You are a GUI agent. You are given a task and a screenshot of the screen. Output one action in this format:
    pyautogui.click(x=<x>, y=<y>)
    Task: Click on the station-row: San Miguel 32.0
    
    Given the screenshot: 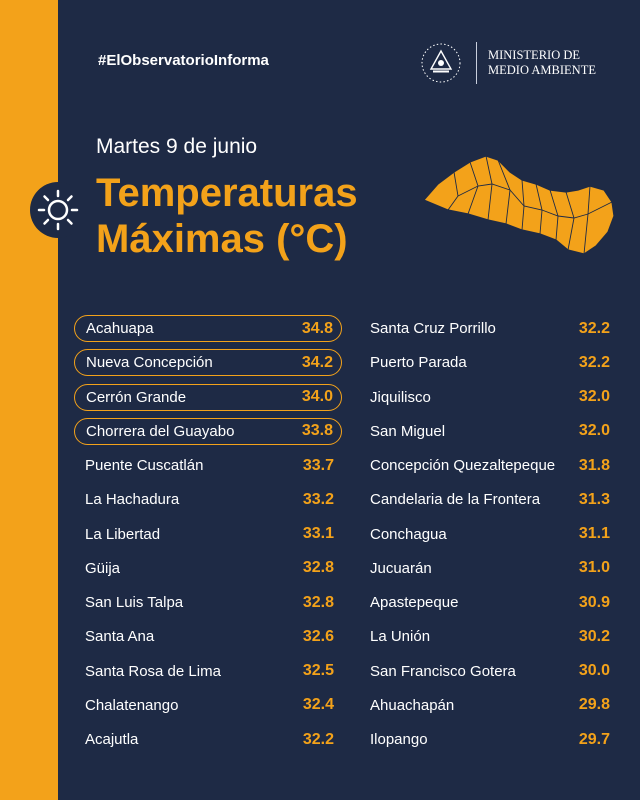 What is the action you would take?
    pyautogui.click(x=486, y=431)
    